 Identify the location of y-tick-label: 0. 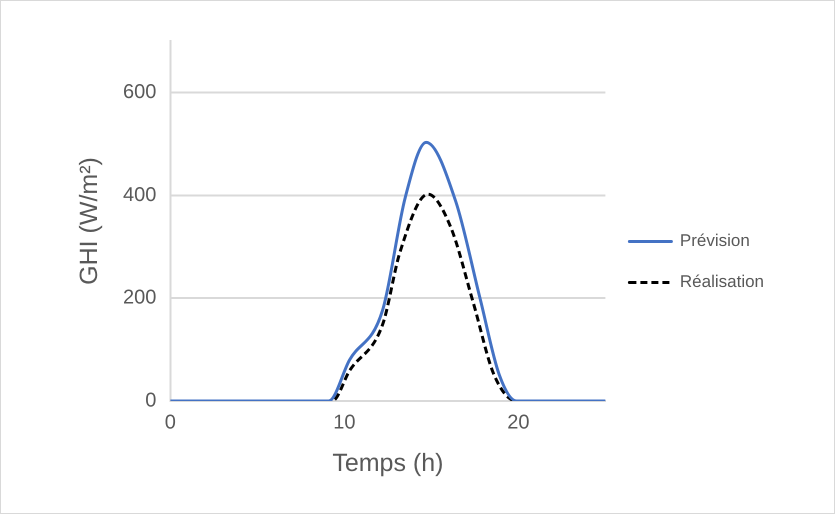
(150, 401).